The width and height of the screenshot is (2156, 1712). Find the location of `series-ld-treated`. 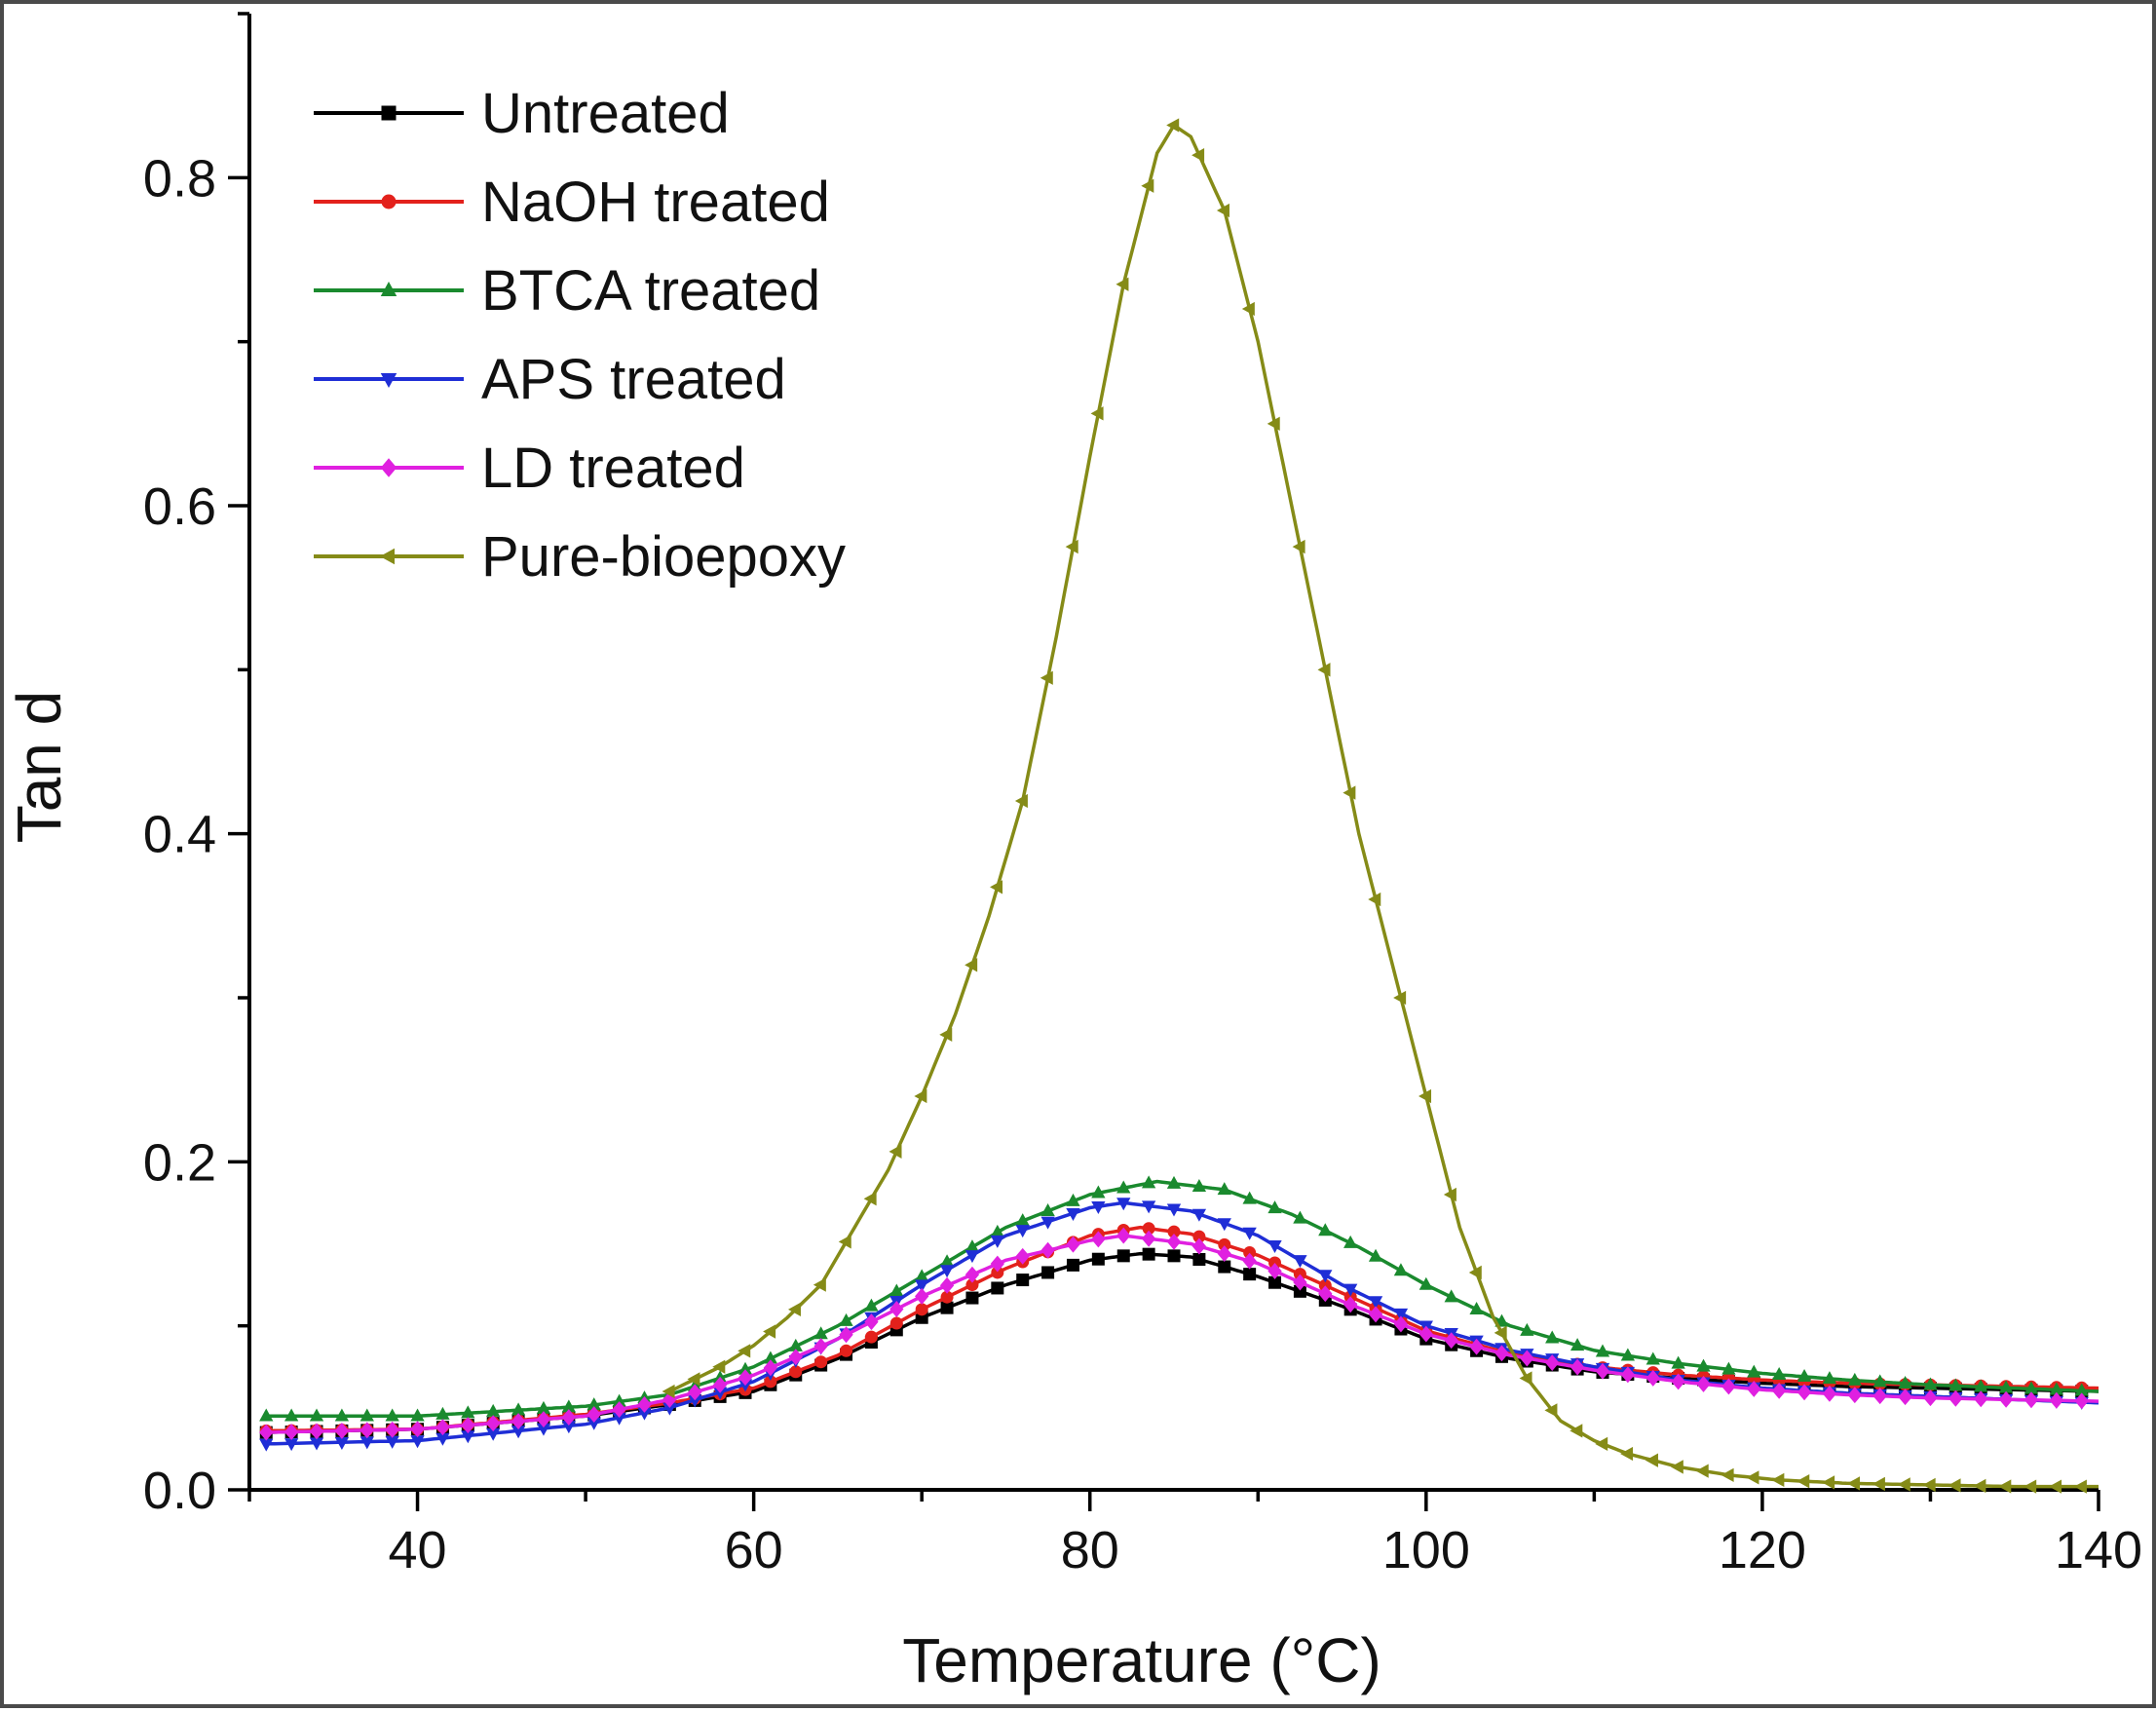

series-ld-treated is located at coordinates (1179, 1334).